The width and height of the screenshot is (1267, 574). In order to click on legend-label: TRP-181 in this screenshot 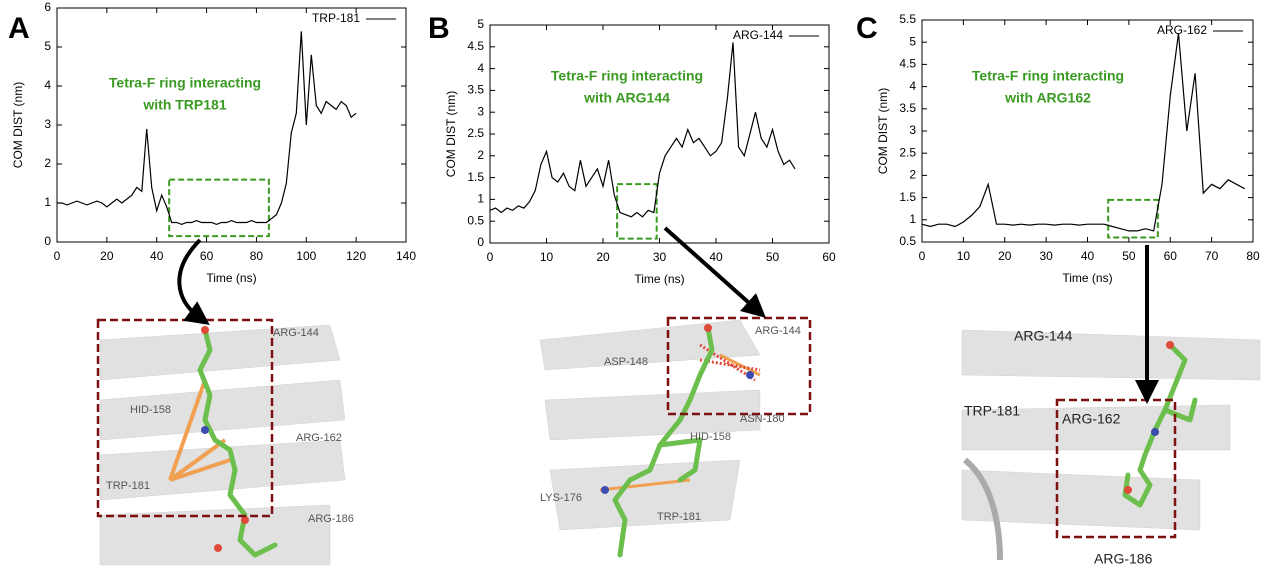, I will do `click(336, 18)`.